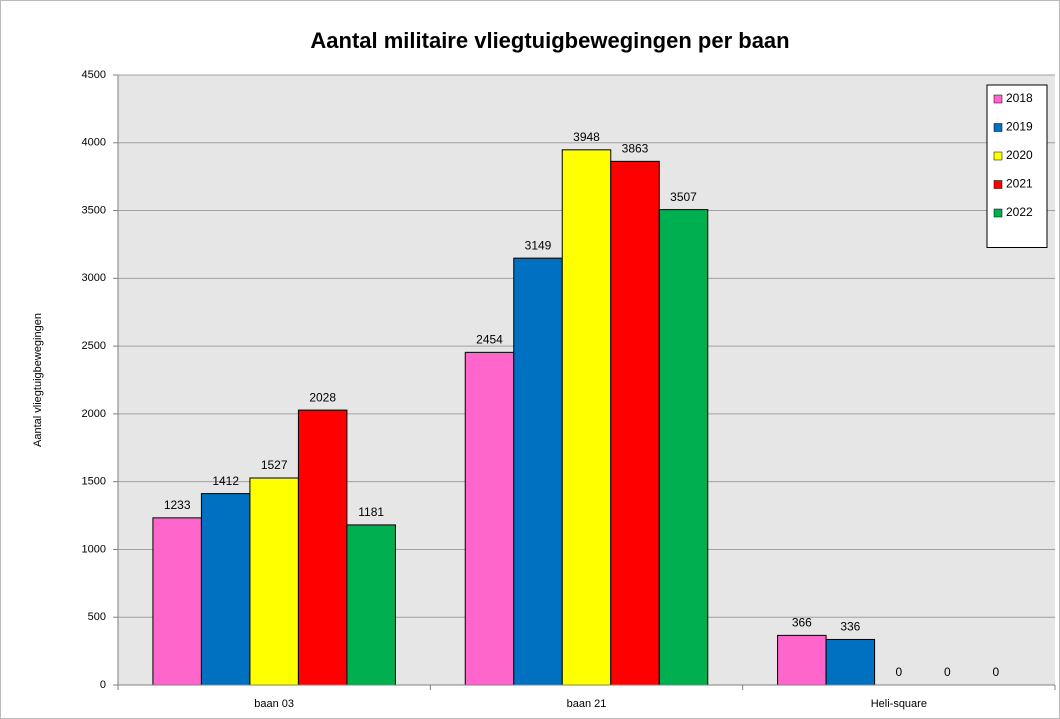  What do you see at coordinates (586, 137) in the screenshot?
I see `data-label: 3948` at bounding box center [586, 137].